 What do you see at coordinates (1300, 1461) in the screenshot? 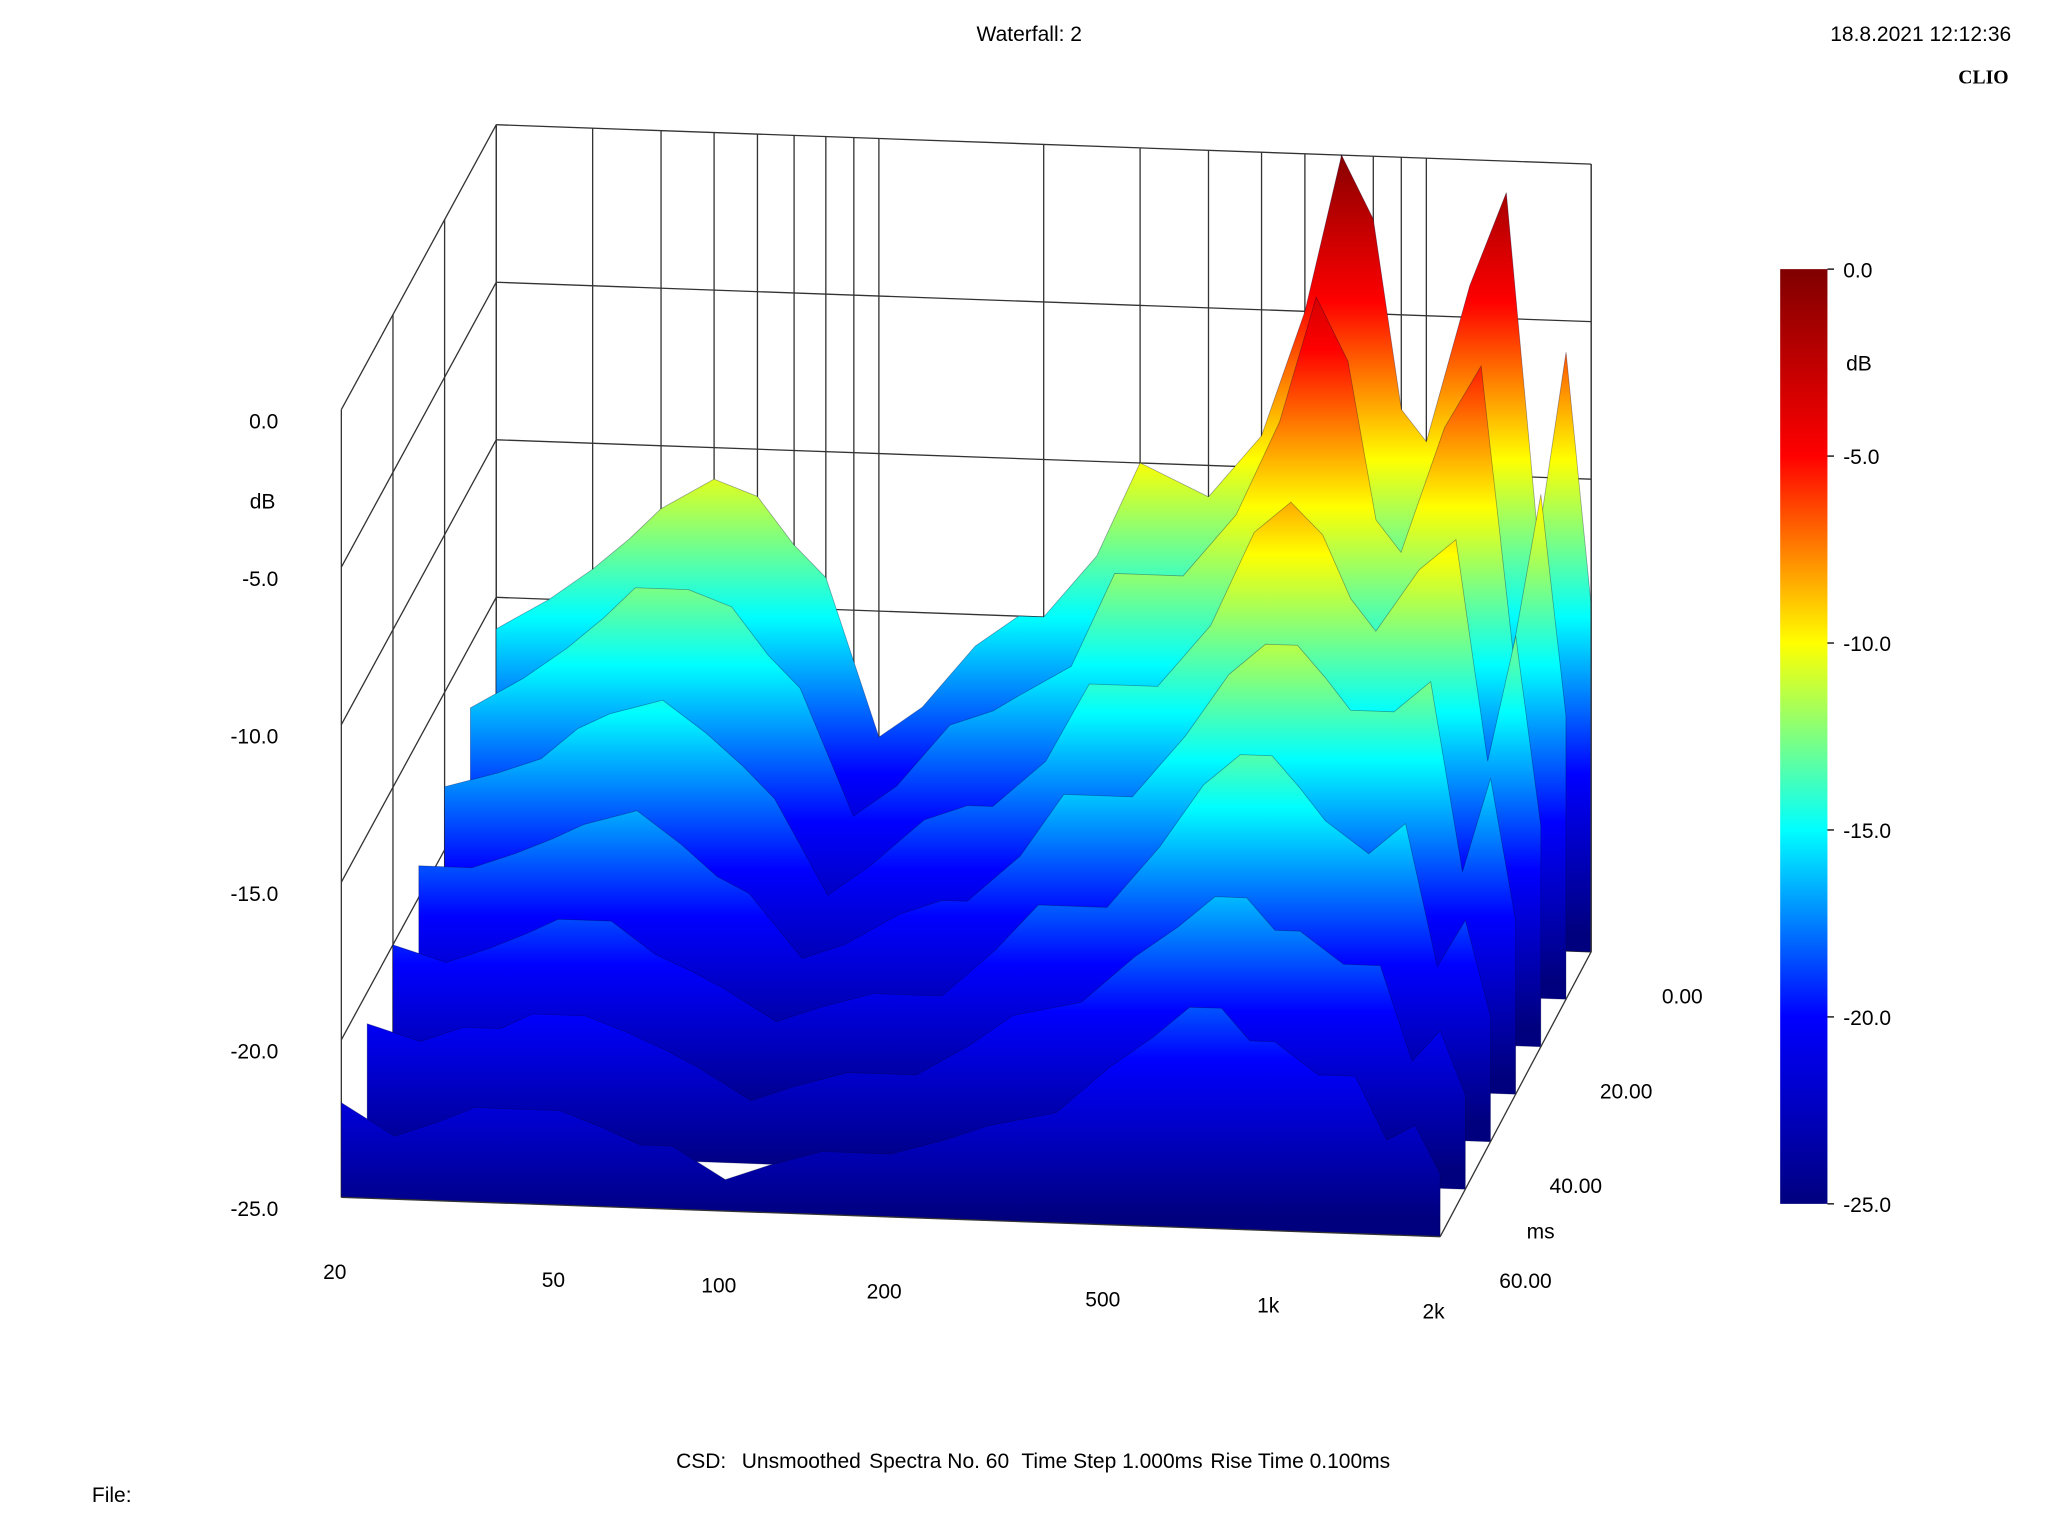
I see `footer-item: Rise Time 0.100ms` at bounding box center [1300, 1461].